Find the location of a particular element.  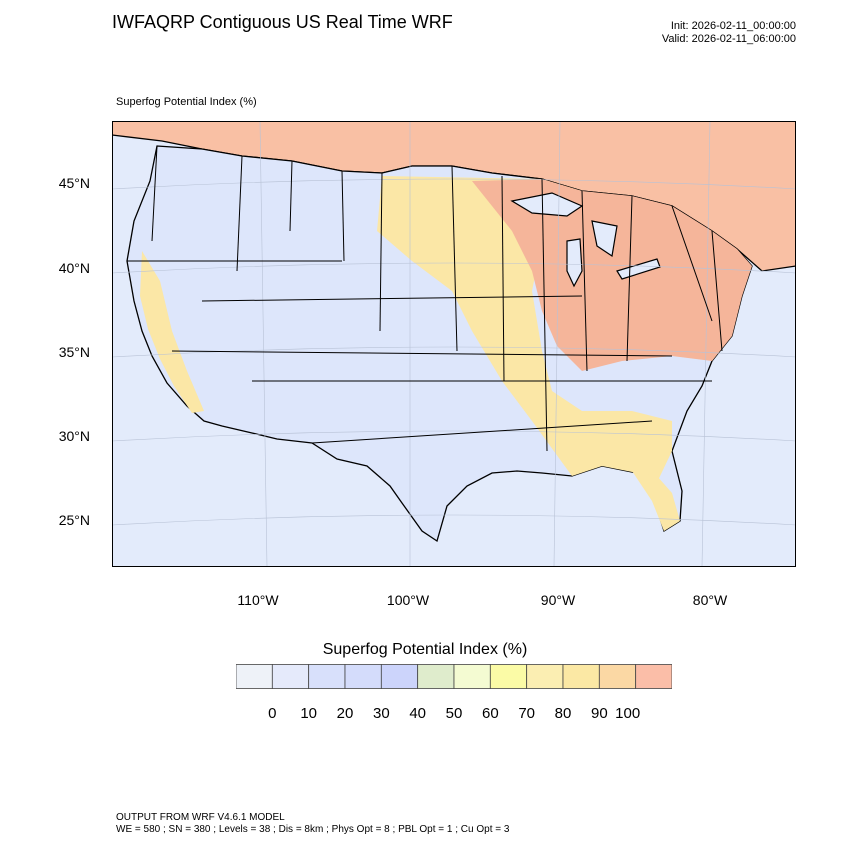

model-version: OUTPUT FROM WRF V4.6.1 MODEL is located at coordinates (200, 817).